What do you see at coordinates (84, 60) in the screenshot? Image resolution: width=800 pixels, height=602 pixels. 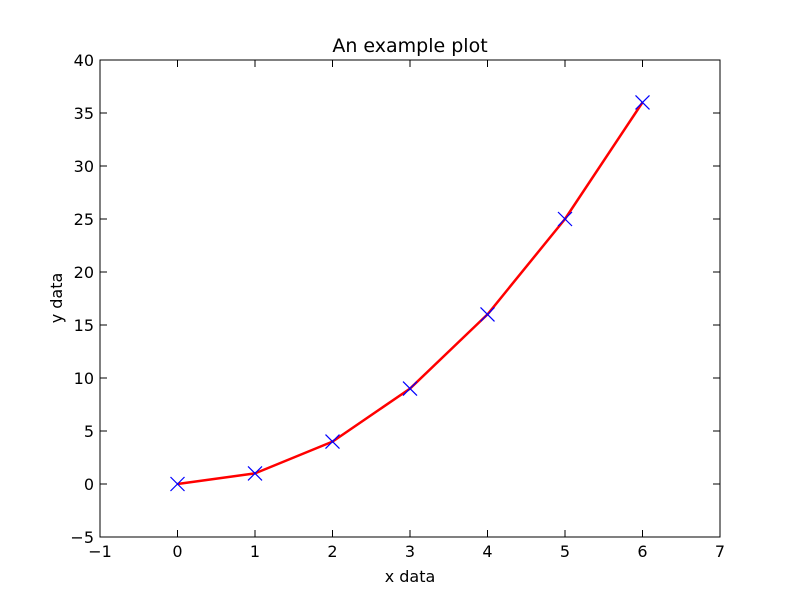 I see `y-tick-label: 40` at bounding box center [84, 60].